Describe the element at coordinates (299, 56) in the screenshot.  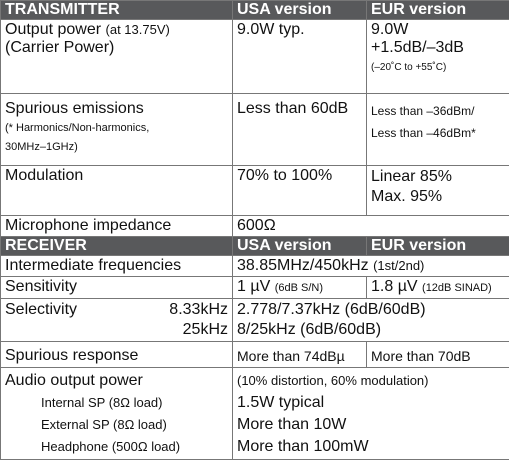
I see `output-power-usa: 9.0W typ.` at that location.